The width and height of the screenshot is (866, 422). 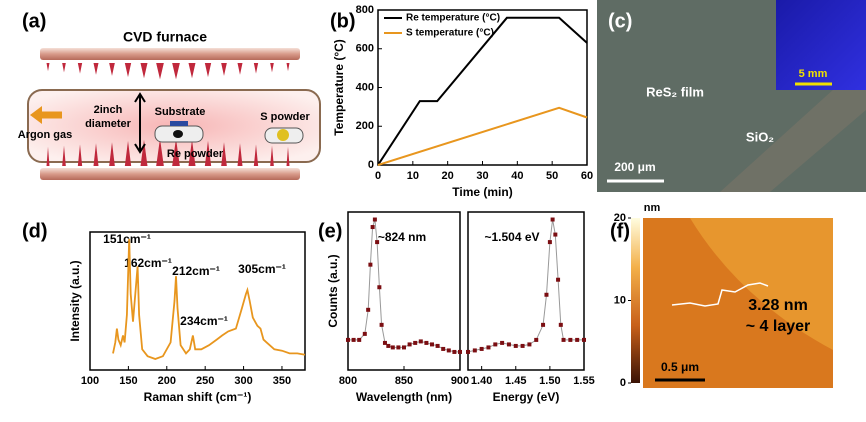 I want to click on x-tick-label: 1.55, so click(x=583, y=381).